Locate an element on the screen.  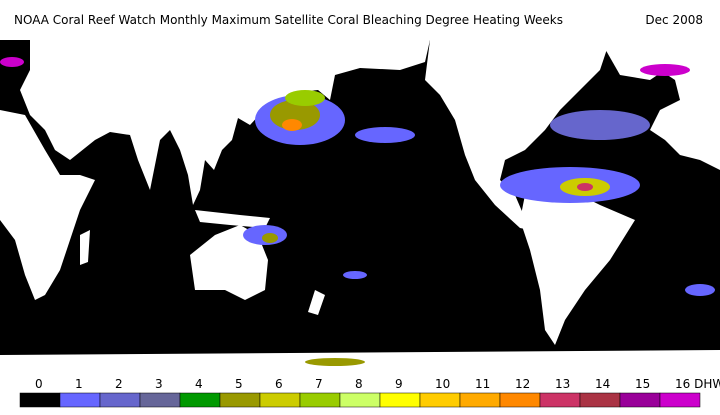
new-zealand is located at coordinates (316, 302).